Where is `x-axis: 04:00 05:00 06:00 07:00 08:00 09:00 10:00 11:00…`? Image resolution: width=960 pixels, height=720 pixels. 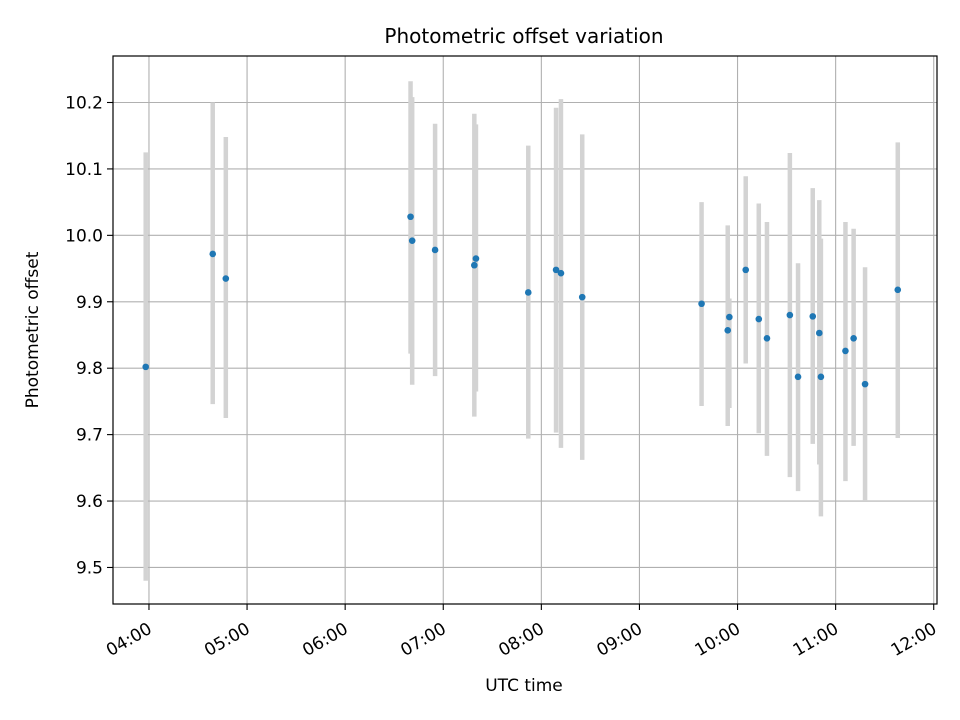 x-axis: 04:00 05:00 06:00 07:00 08:00 09:00 10:00 11:00… is located at coordinates (521, 632).